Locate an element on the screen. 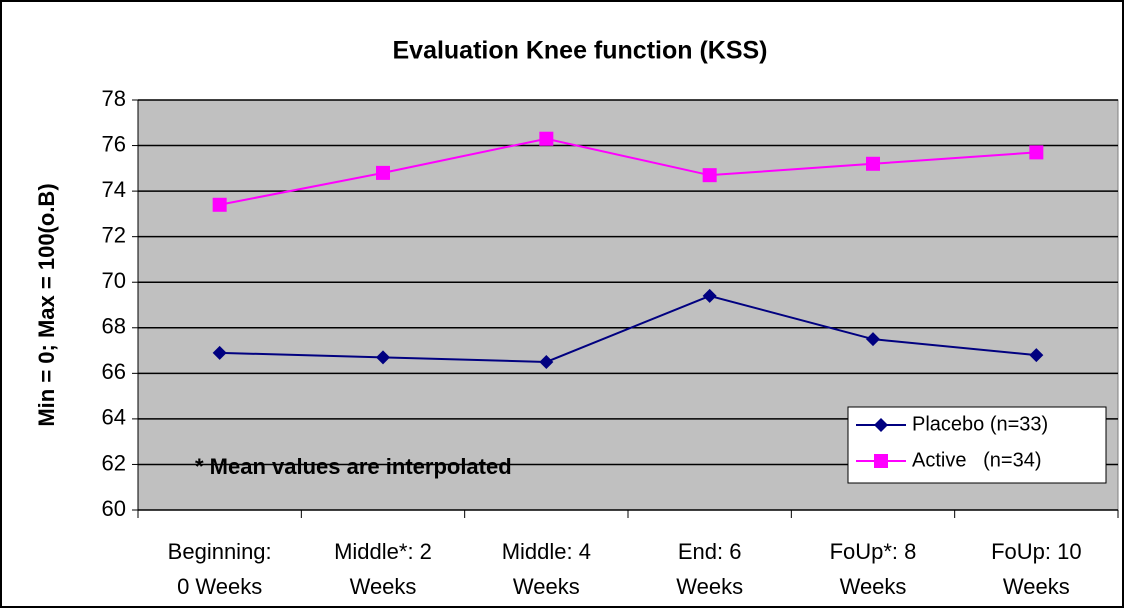 Image resolution: width=1125 pixels, height=608 pixels. annotation: * Mean values are interpolated is located at coordinates (353, 466).